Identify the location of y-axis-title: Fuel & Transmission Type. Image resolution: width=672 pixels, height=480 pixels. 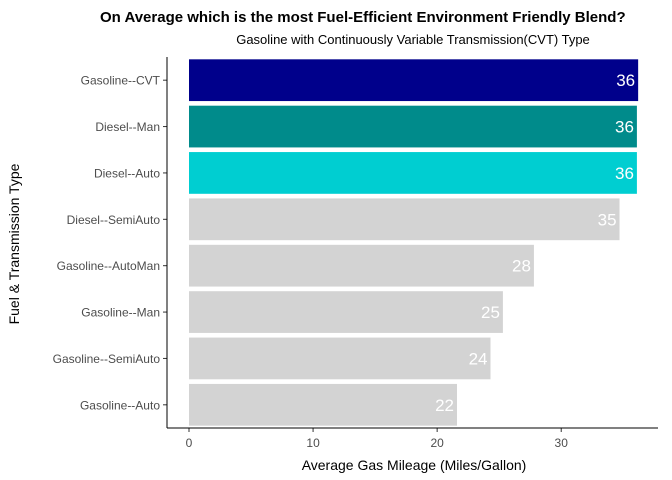
(14, 243).